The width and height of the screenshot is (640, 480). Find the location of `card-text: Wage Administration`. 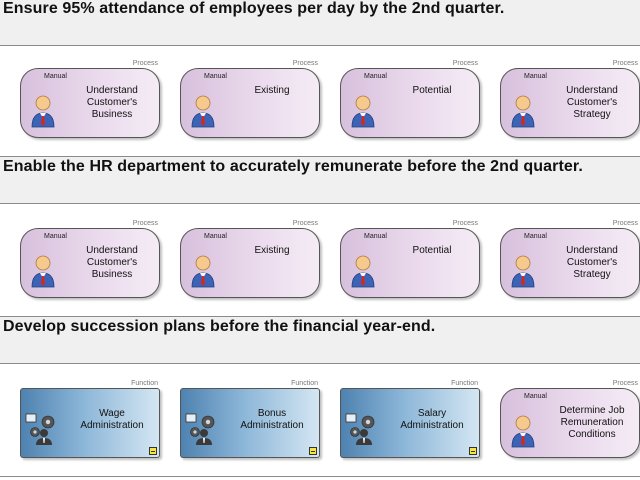

card-text: Wage Administration is located at coordinates (112, 419).